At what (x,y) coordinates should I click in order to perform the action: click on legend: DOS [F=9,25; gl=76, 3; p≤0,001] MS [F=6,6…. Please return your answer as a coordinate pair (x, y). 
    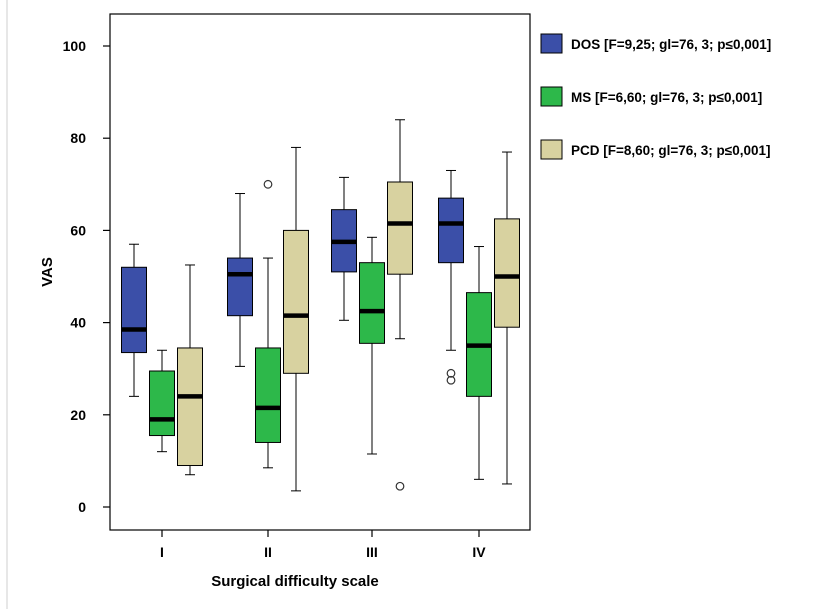
    Looking at the image, I should click on (656, 96).